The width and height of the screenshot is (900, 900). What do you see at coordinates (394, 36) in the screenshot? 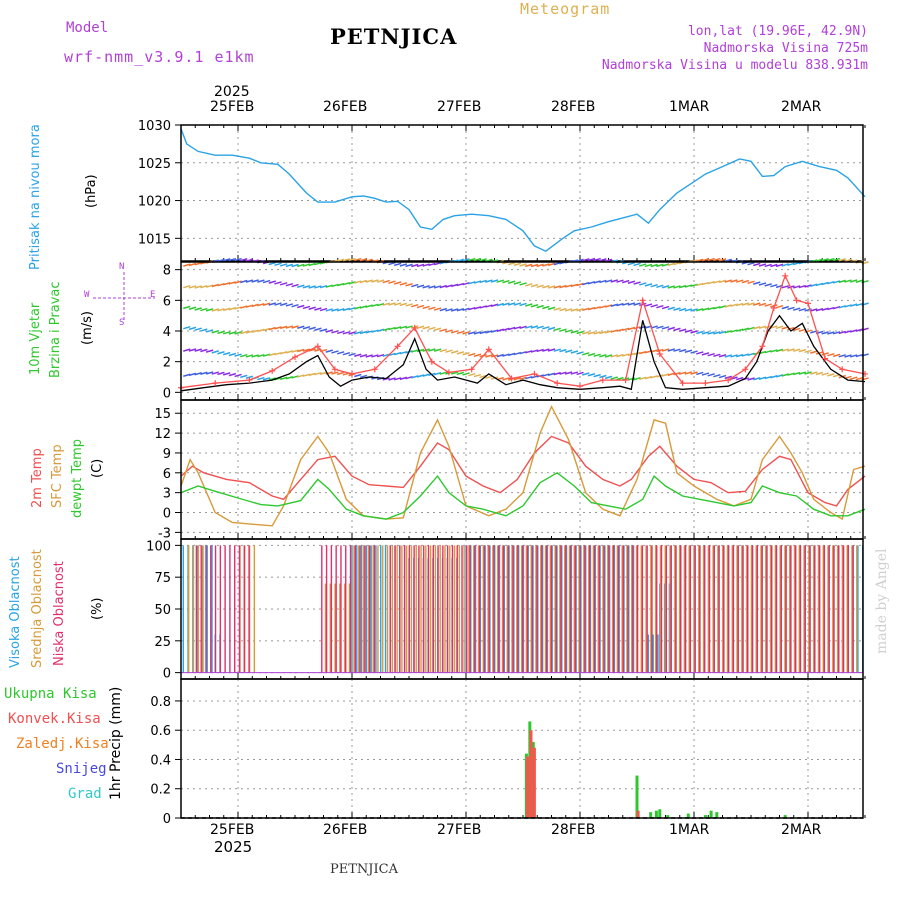
I see `station-title: PETNJICA` at bounding box center [394, 36].